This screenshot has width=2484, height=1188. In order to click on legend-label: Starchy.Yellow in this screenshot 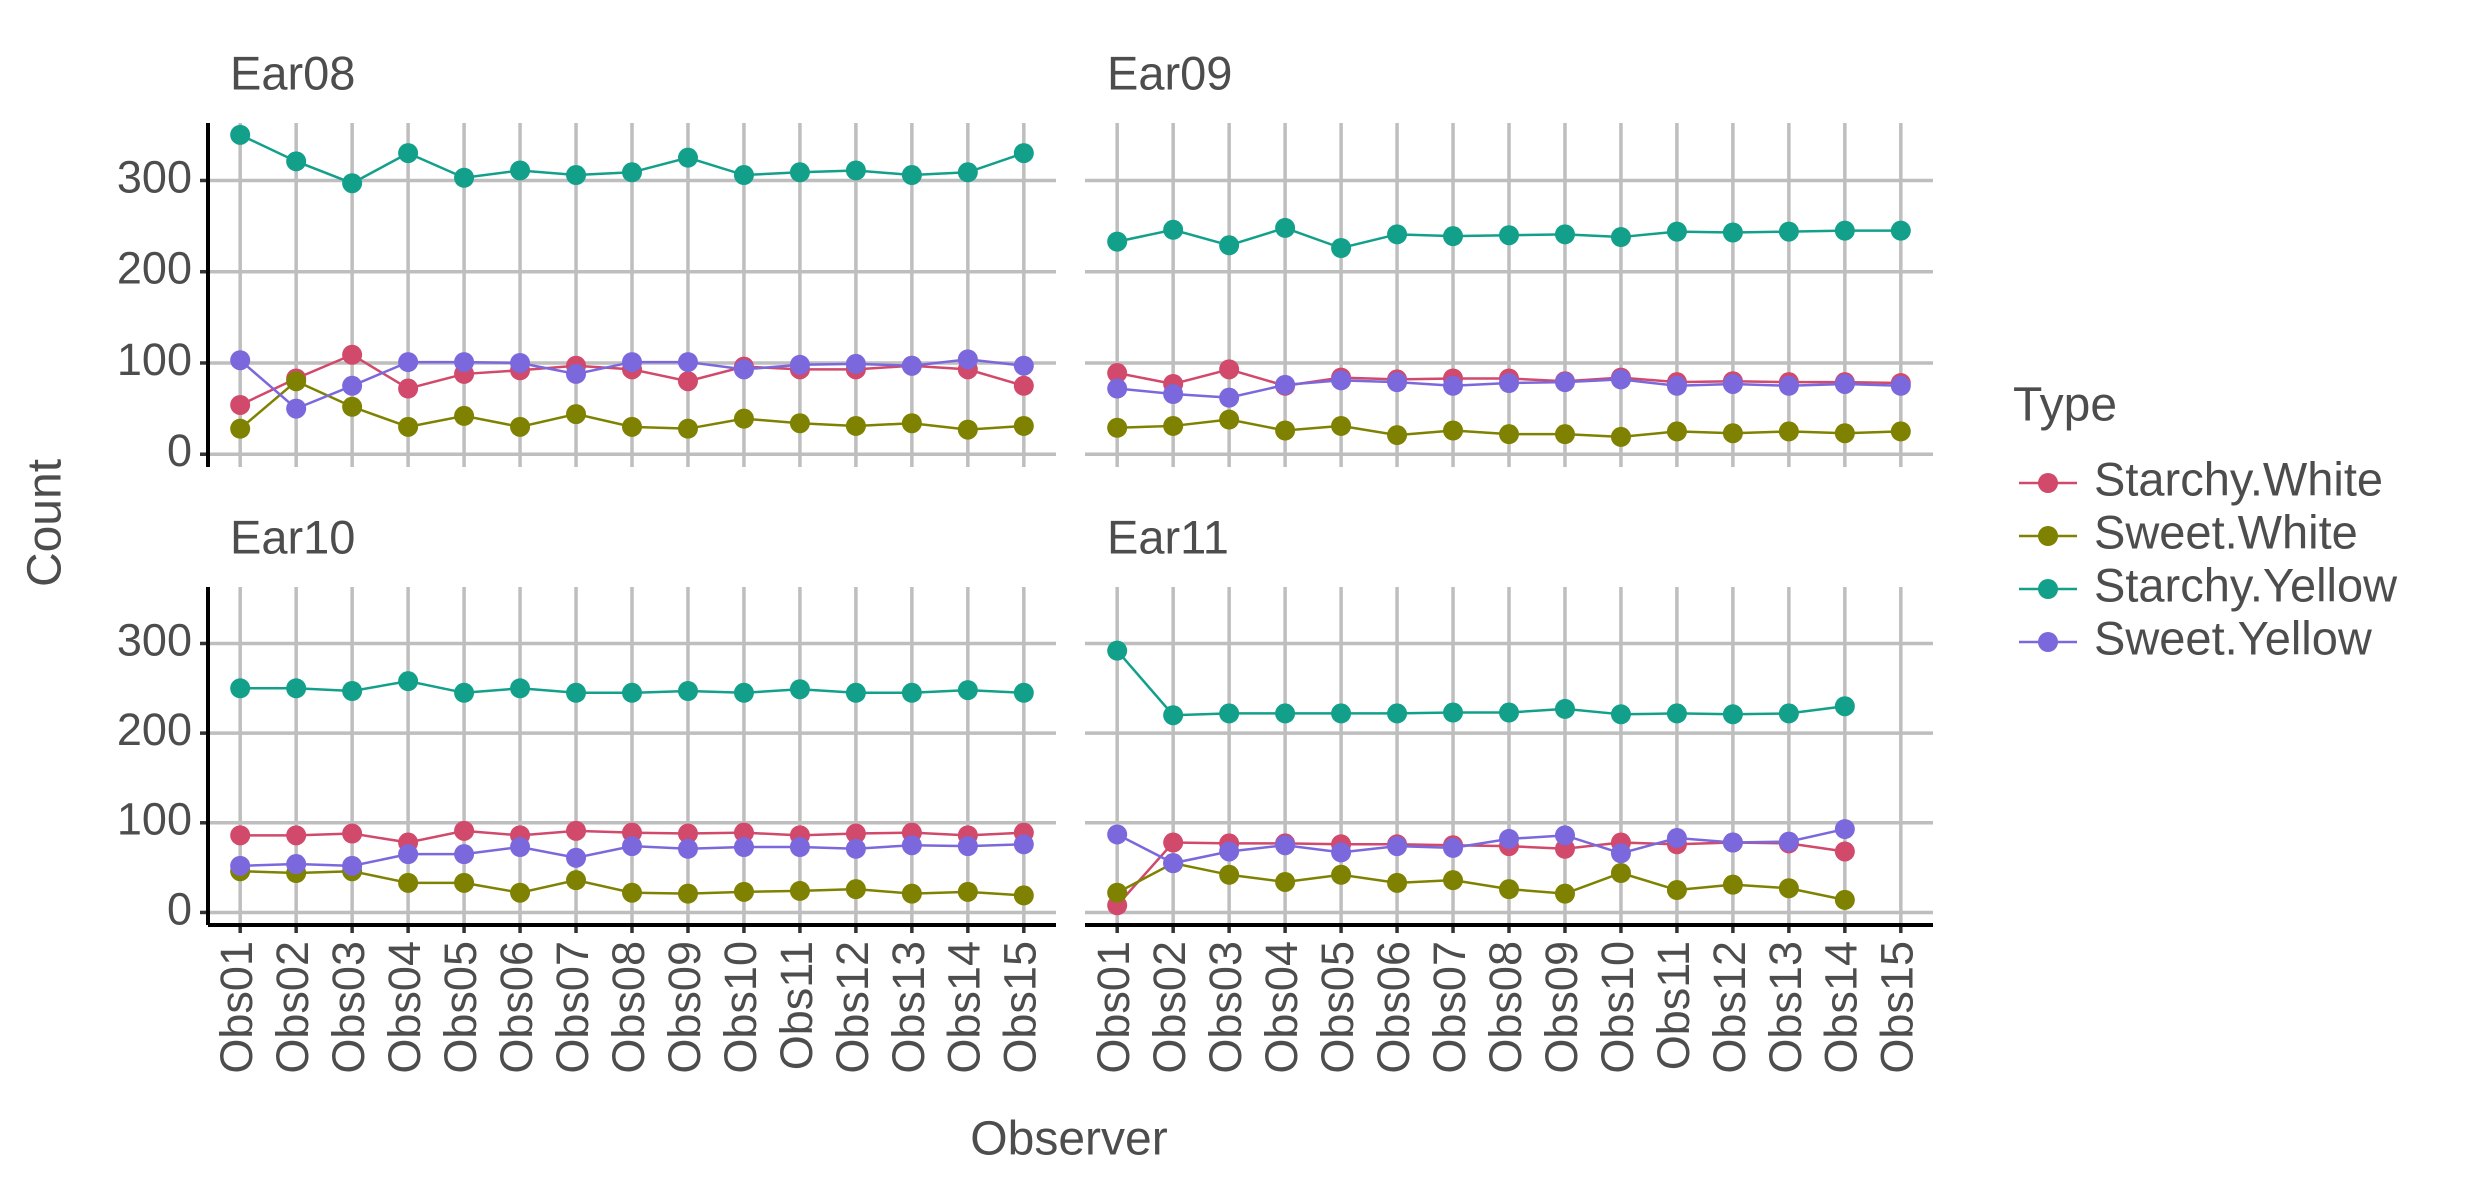, I will do `click(2246, 584)`.